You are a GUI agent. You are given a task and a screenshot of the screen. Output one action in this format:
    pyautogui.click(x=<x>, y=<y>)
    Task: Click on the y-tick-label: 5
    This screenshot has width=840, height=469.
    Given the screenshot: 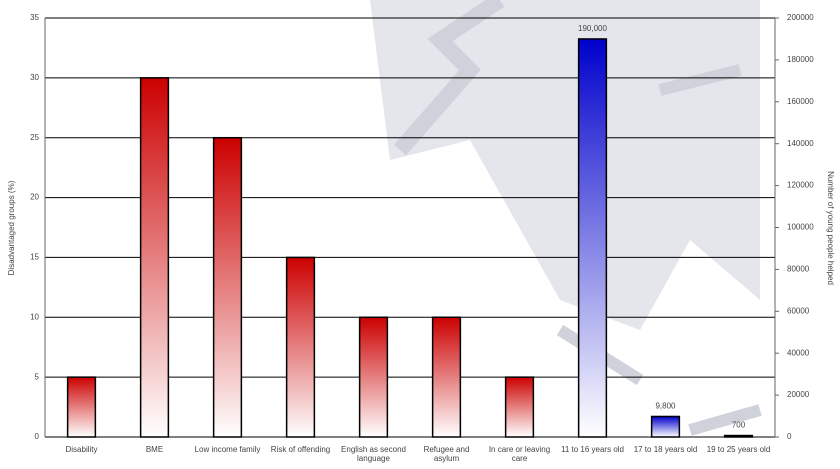 What is the action you would take?
    pyautogui.click(x=37, y=376)
    